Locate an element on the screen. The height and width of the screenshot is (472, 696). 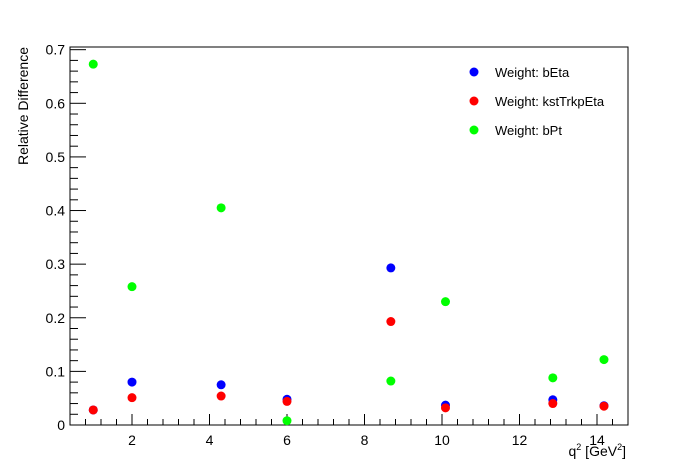
x-tick-label: 6 is located at coordinates (287, 440).